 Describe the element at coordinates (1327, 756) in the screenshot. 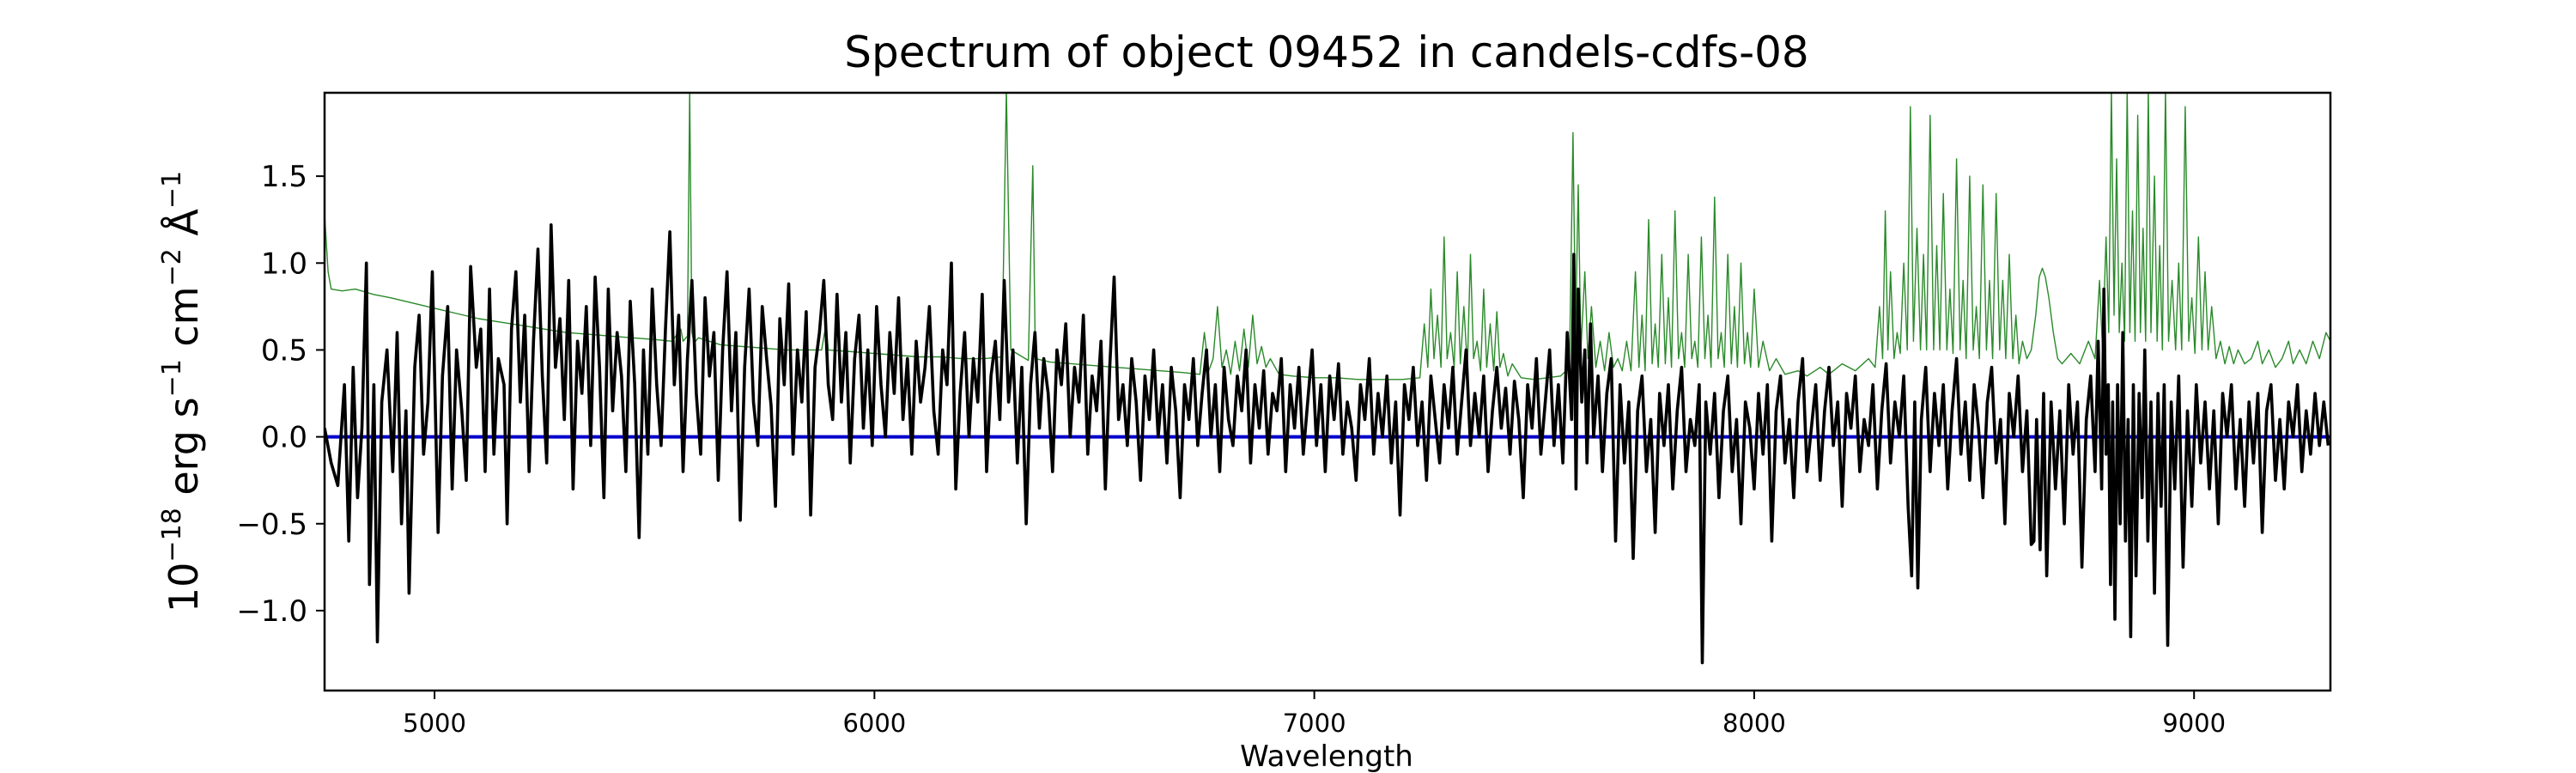

I see `x-axis-label: Wavelength` at that location.